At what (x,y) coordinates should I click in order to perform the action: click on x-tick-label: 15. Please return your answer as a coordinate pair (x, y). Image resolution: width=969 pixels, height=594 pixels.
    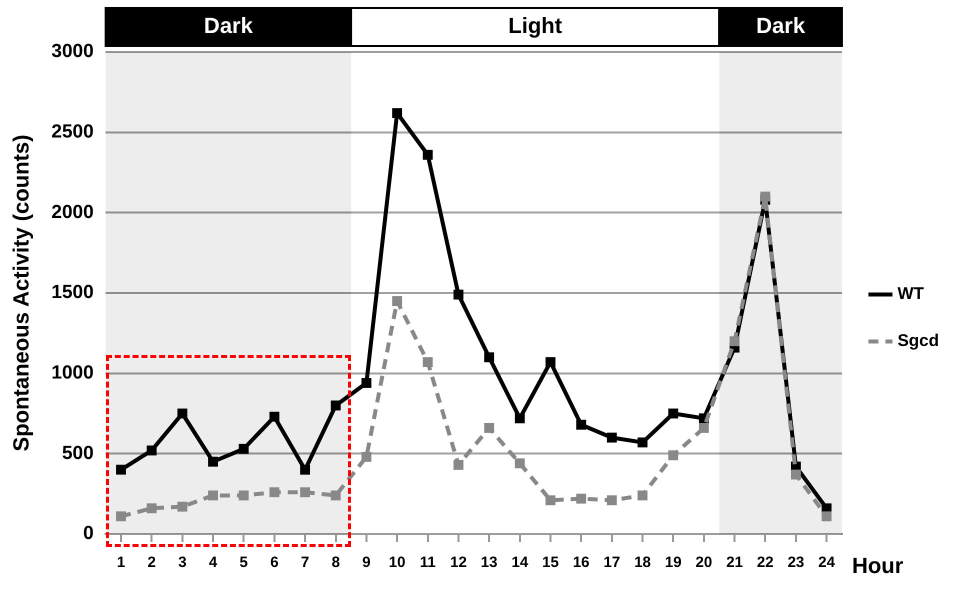
    Looking at the image, I should click on (550, 563).